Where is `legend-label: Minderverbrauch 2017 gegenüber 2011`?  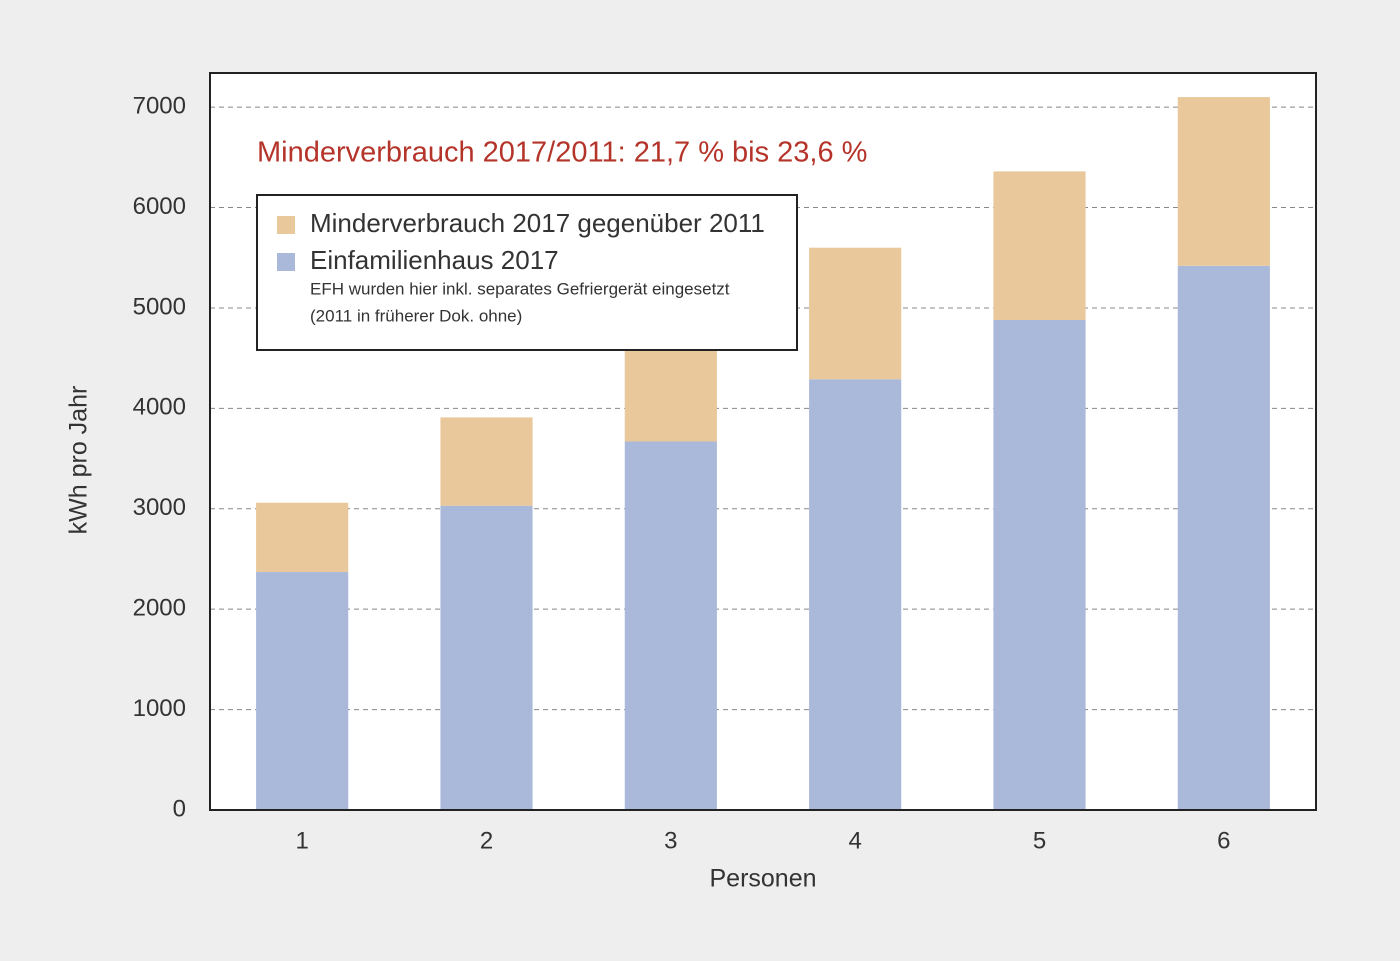 legend-label: Minderverbrauch 2017 gegenüber 2011 is located at coordinates (537, 223).